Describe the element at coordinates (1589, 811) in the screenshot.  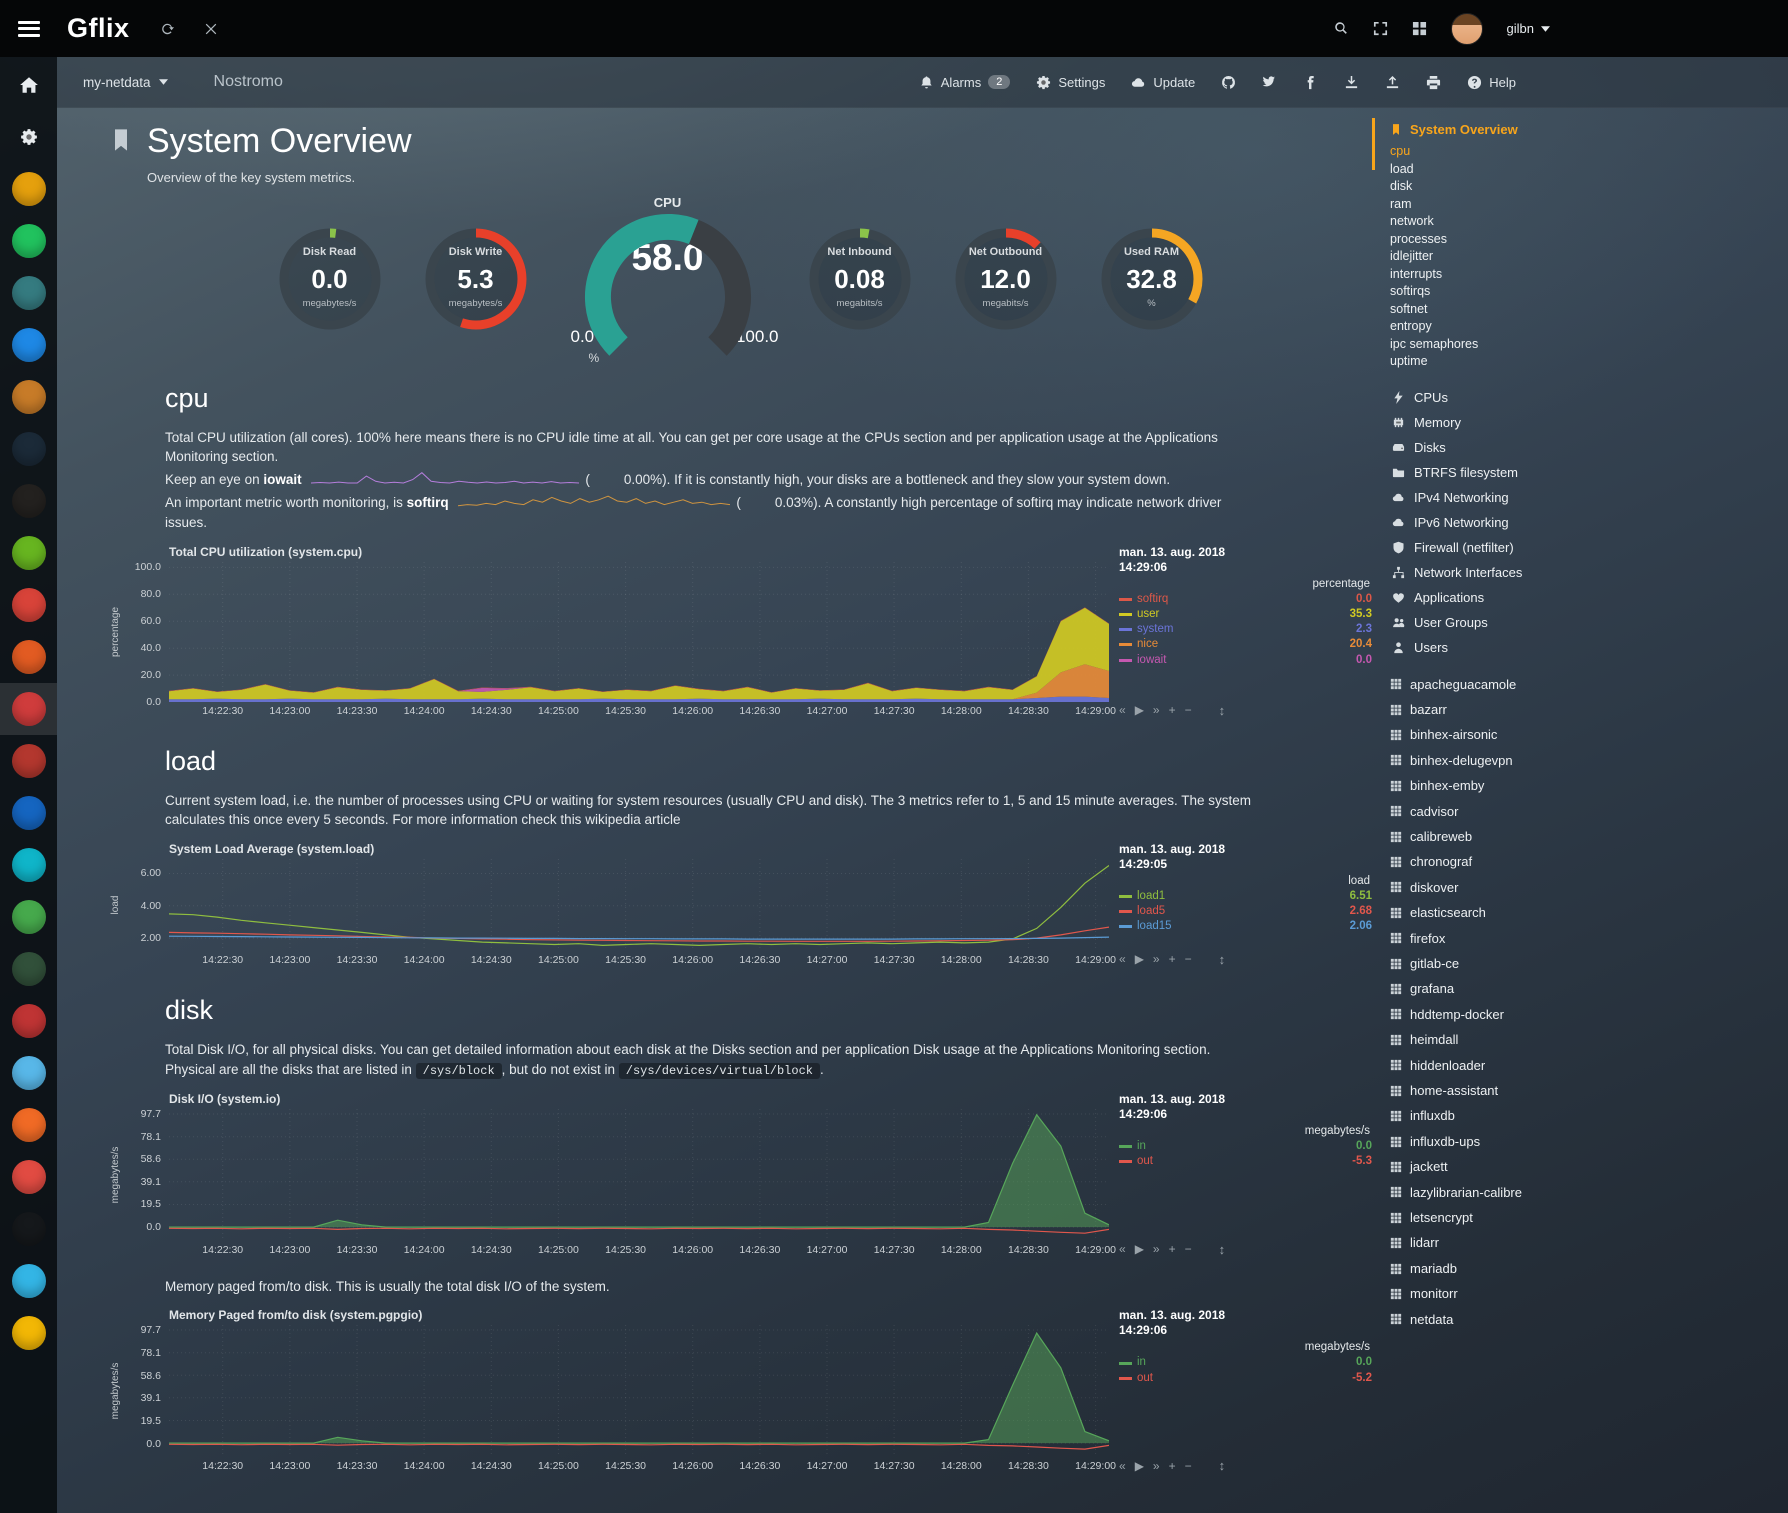
I see `nav-app-cadvisor: cadvisor` at that location.